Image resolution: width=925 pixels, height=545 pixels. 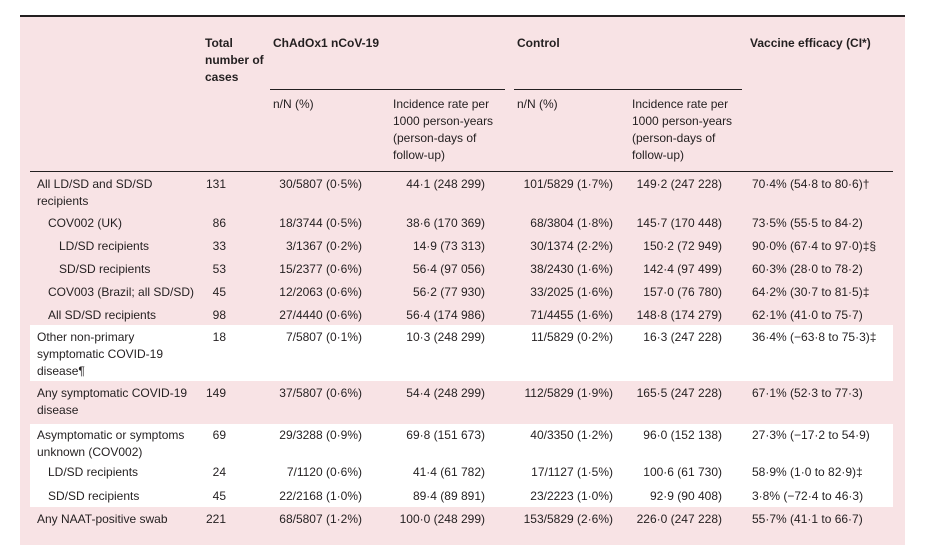 What do you see at coordinates (682, 435) in the screenshot?
I see `cell-value: 96·0 (152 138)` at bounding box center [682, 435].